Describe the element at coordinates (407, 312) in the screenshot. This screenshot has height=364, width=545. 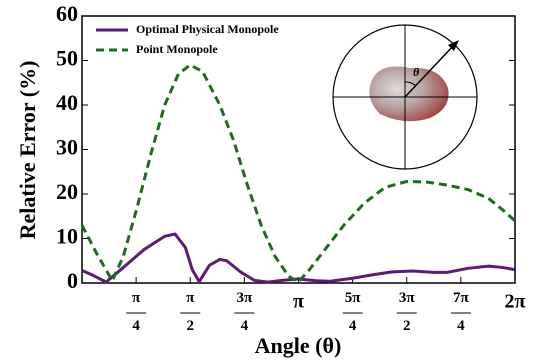
I see `x-tick-label: 3π 2` at that location.